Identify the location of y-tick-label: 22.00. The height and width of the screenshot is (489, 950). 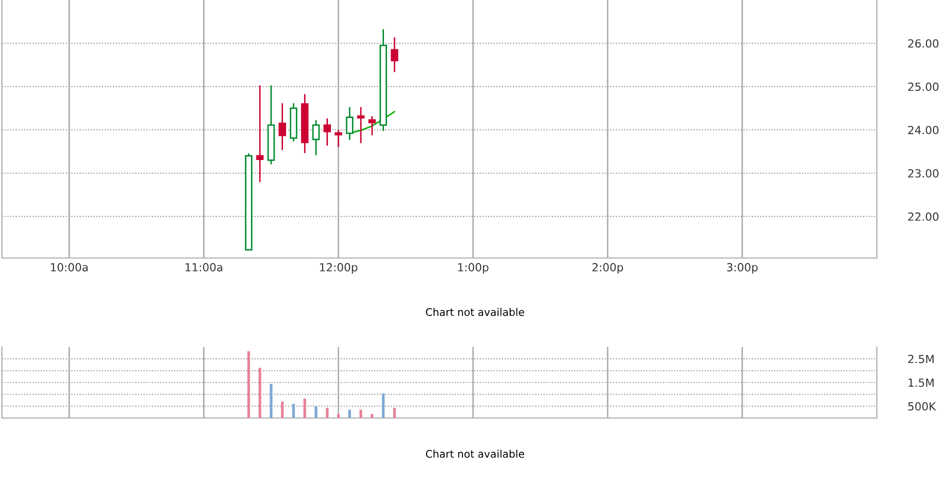
(923, 216).